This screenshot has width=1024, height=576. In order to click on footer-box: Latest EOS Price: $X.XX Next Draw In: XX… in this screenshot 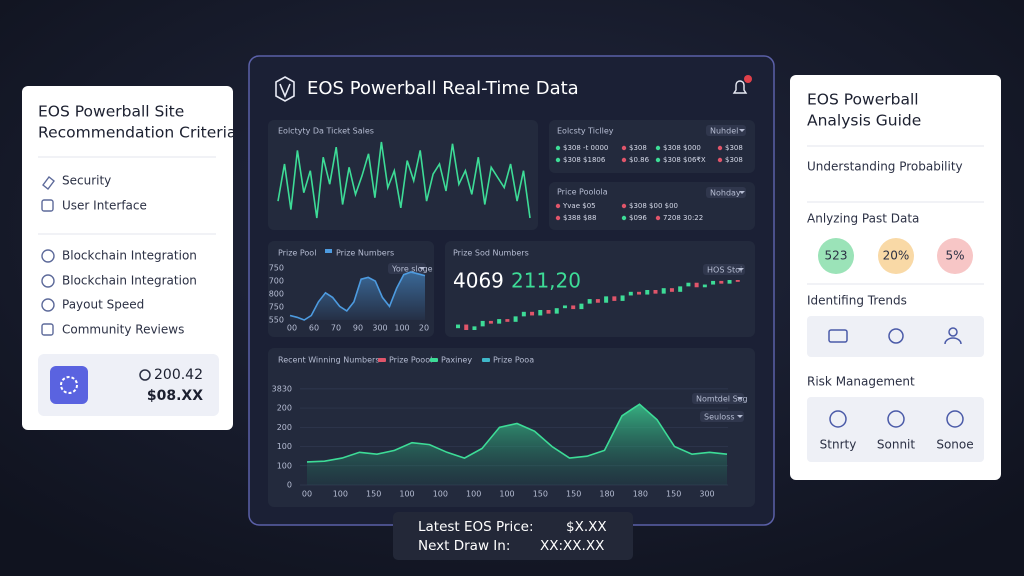, I will do `click(513, 536)`.